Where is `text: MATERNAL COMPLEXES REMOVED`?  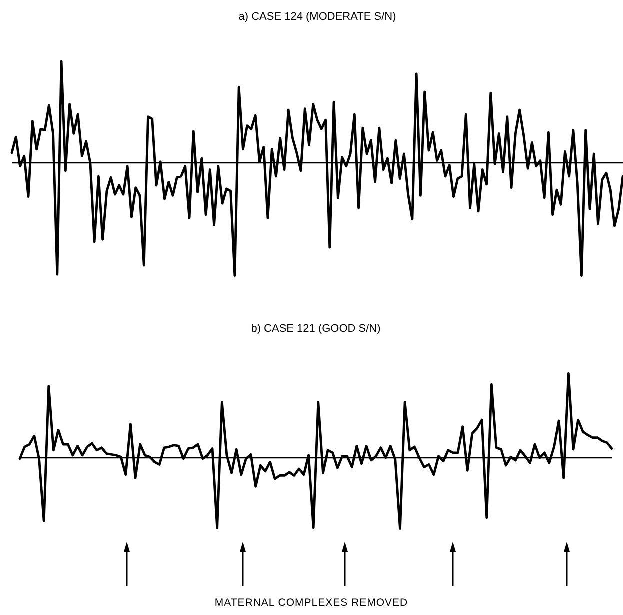
text: MATERNAL COMPLEXES REMOVED is located at coordinates (312, 603).